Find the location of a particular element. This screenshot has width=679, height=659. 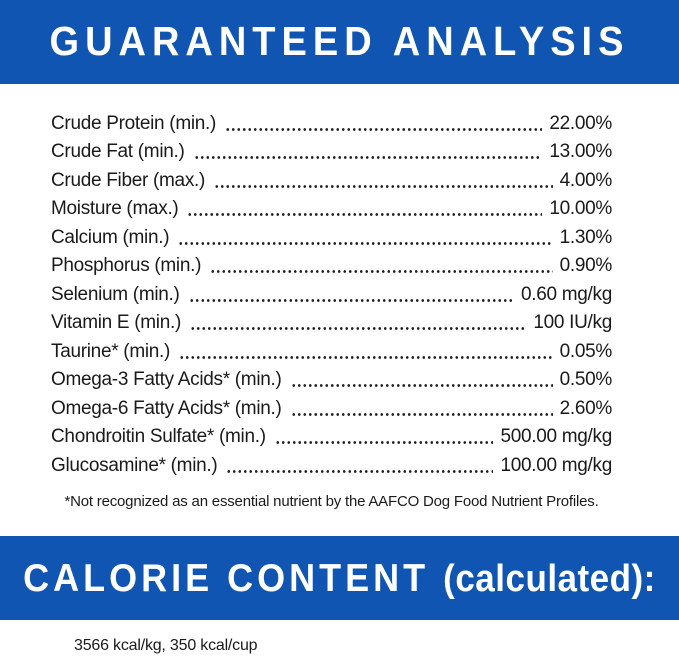

nutrient-value: 0.50% is located at coordinates (586, 379).